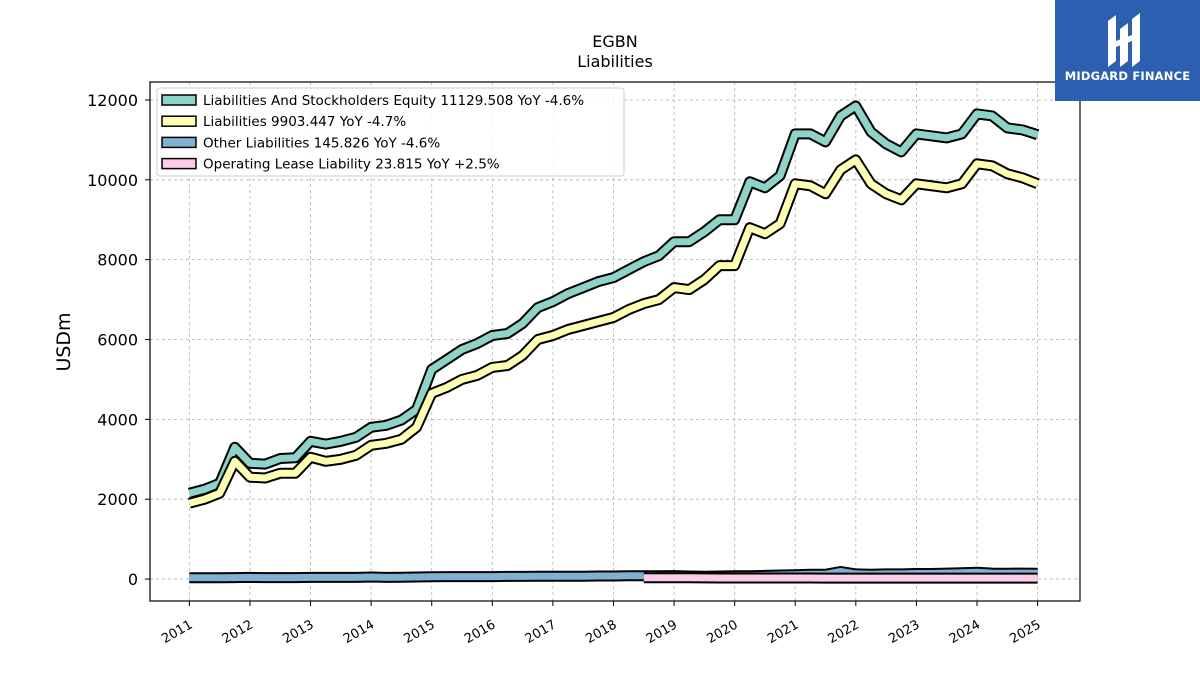 The height and width of the screenshot is (675, 1200). Describe the element at coordinates (614, 41) in the screenshot. I see `chart-title: EGBN` at that location.